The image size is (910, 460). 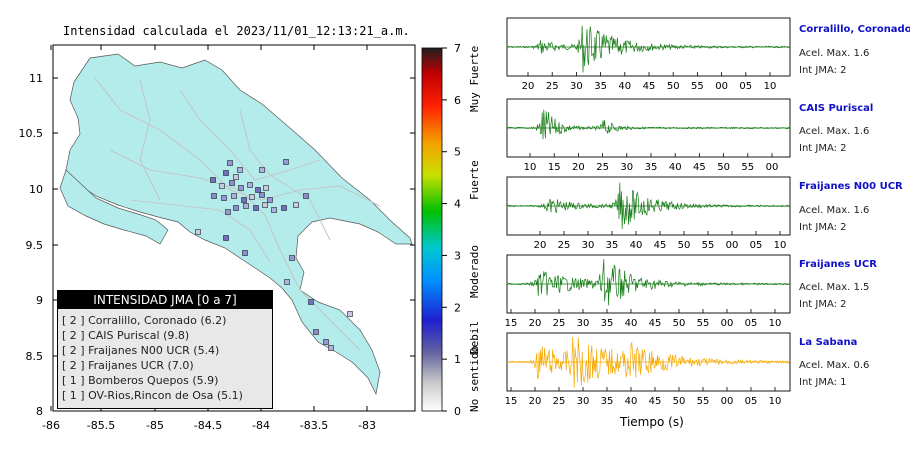 What do you see at coordinates (432, 229) in the screenshot?
I see `colorbar-gradient` at bounding box center [432, 229].